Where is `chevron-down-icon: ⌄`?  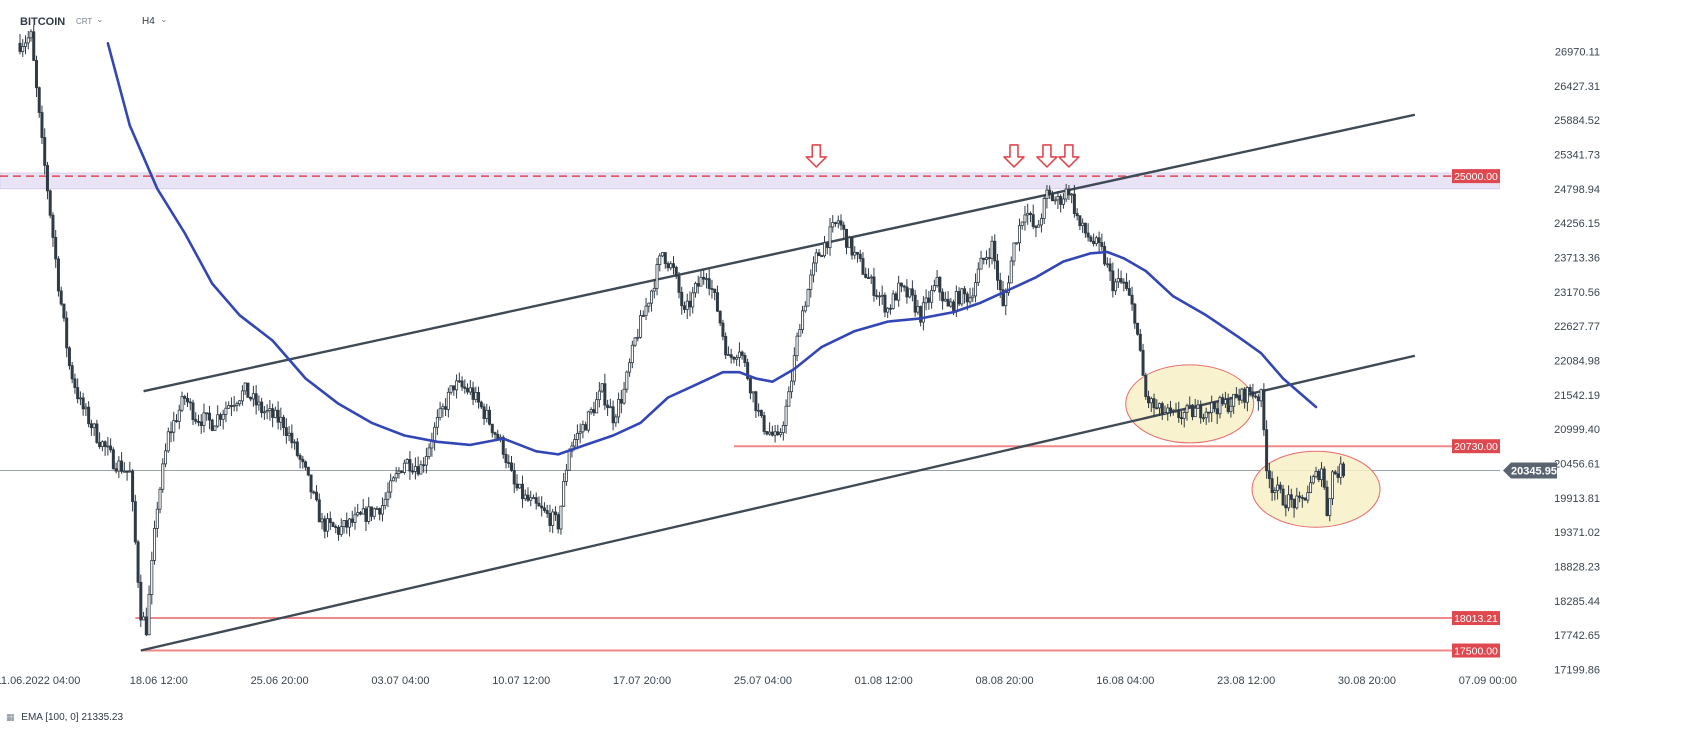 chevron-down-icon: ⌄ is located at coordinates (100, 19).